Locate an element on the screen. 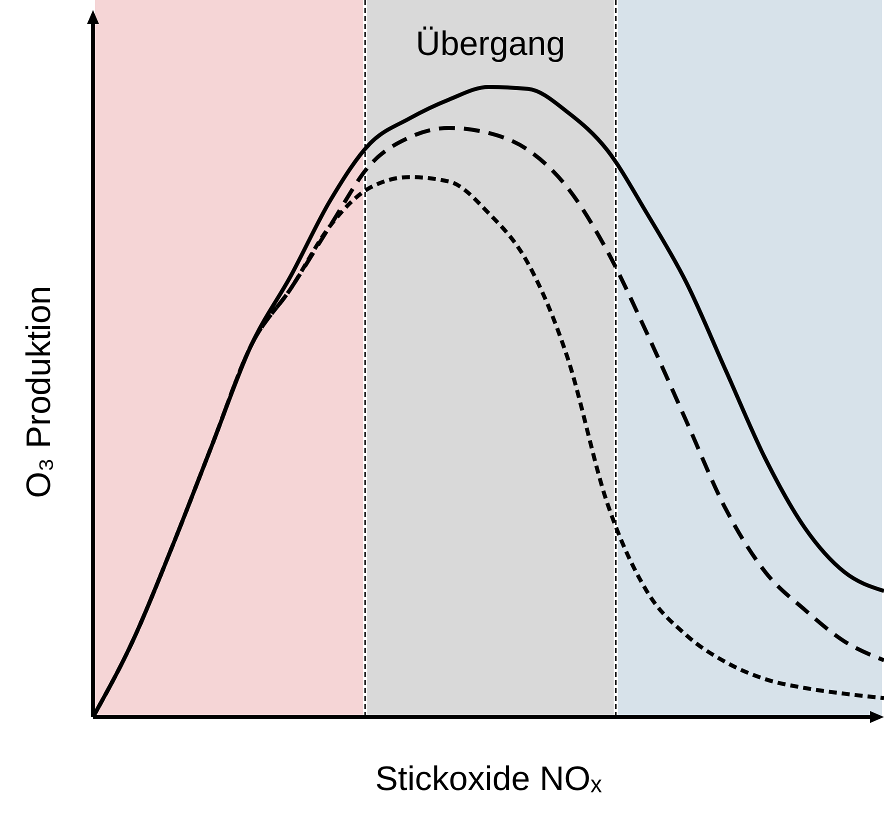 Image resolution: width=884 pixels, height=819 pixels. text: Übergang is located at coordinates (491, 44).